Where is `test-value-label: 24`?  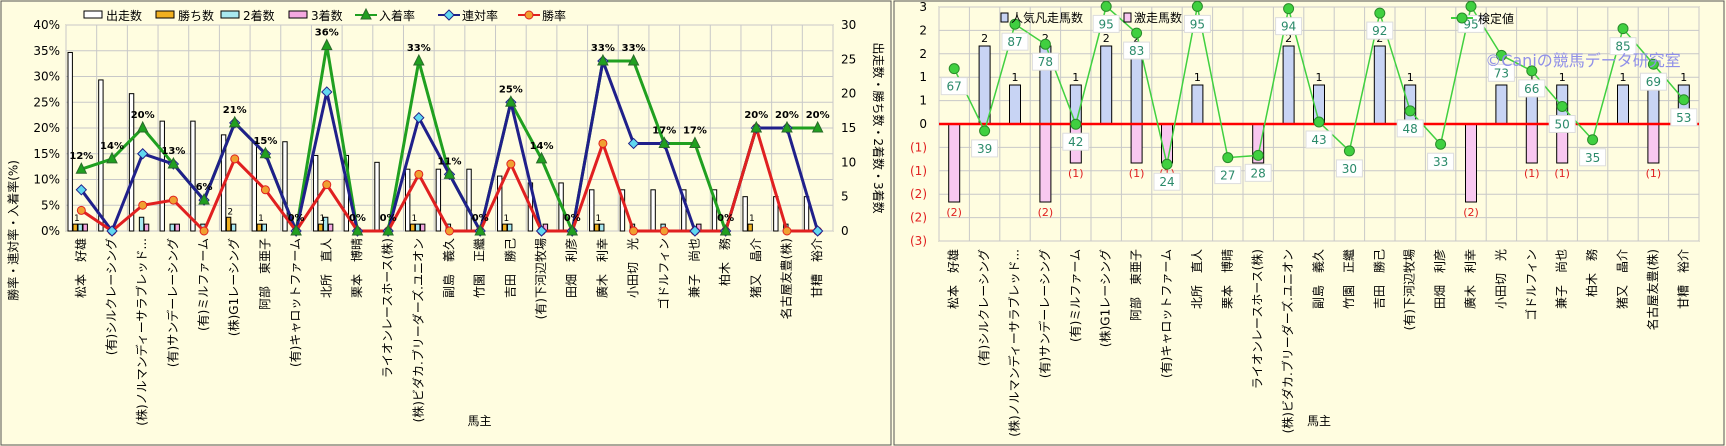 test-value-label: 24 is located at coordinates (1166, 182).